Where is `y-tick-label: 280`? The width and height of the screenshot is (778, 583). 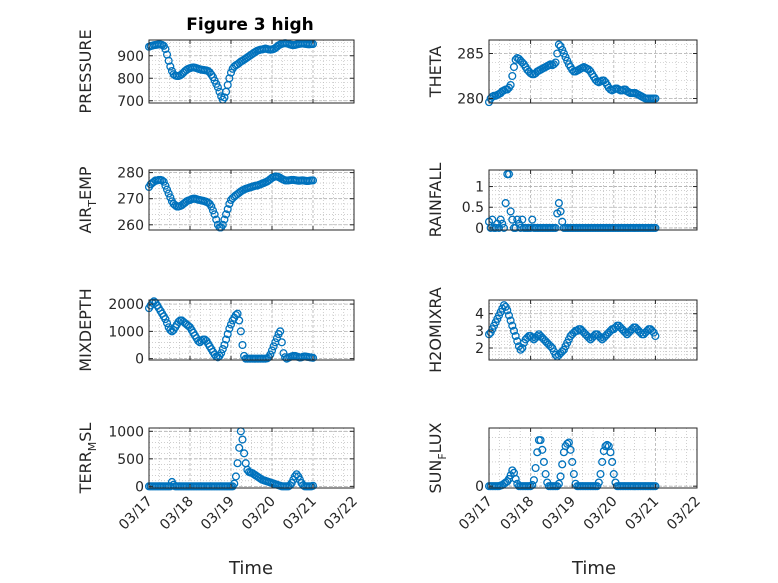 y-tick-label: 280 is located at coordinates (130, 174).